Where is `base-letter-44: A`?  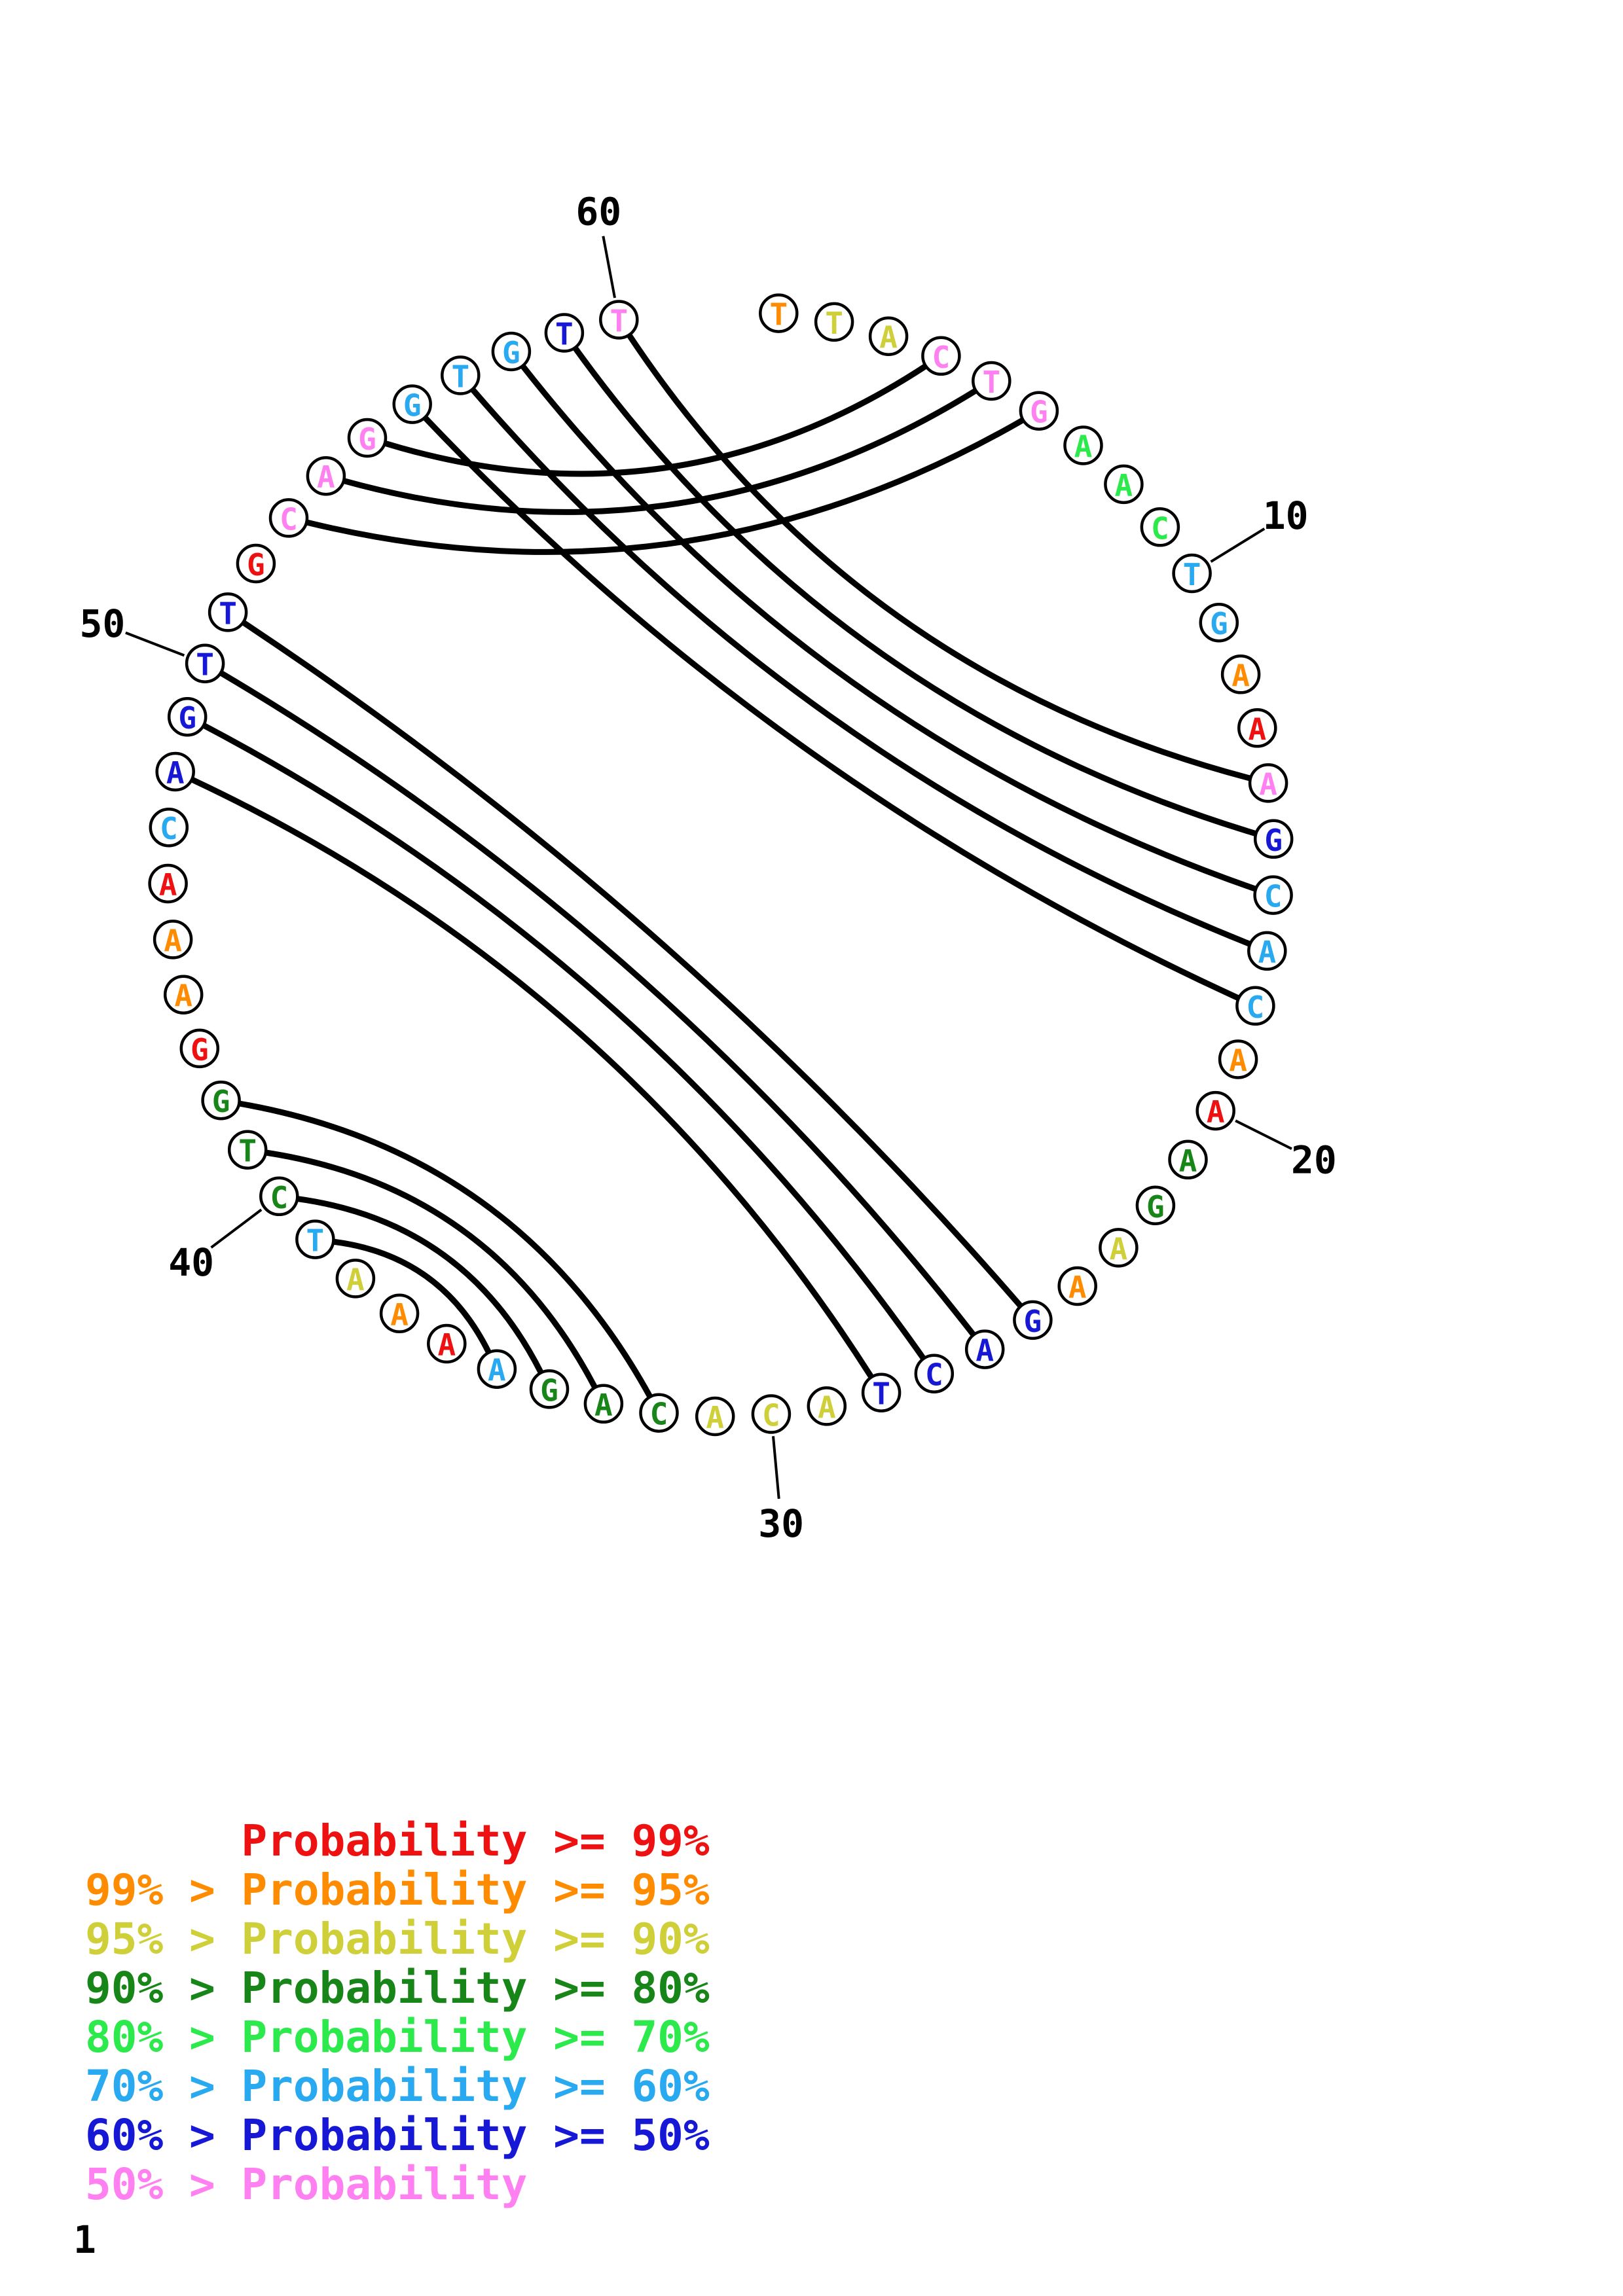
base-letter-44: A is located at coordinates (183, 996).